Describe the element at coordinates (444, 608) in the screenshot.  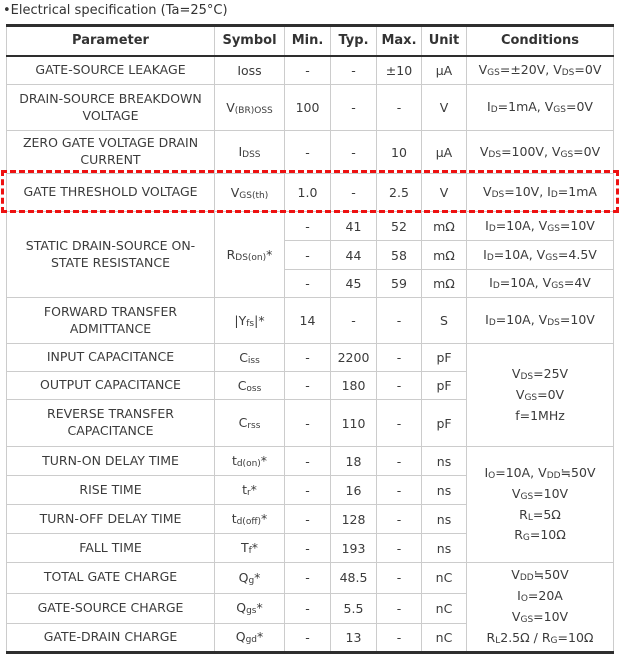
I see `cell-unit: nC` at that location.